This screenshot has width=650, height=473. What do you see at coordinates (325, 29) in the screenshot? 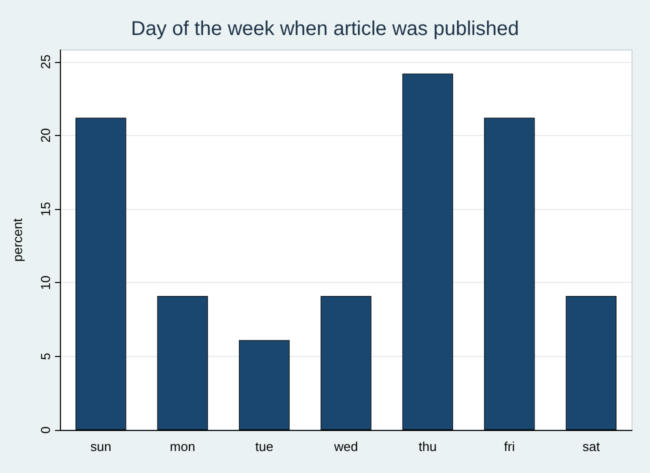
I see `chart-title: Day of the week when article was published` at bounding box center [325, 29].